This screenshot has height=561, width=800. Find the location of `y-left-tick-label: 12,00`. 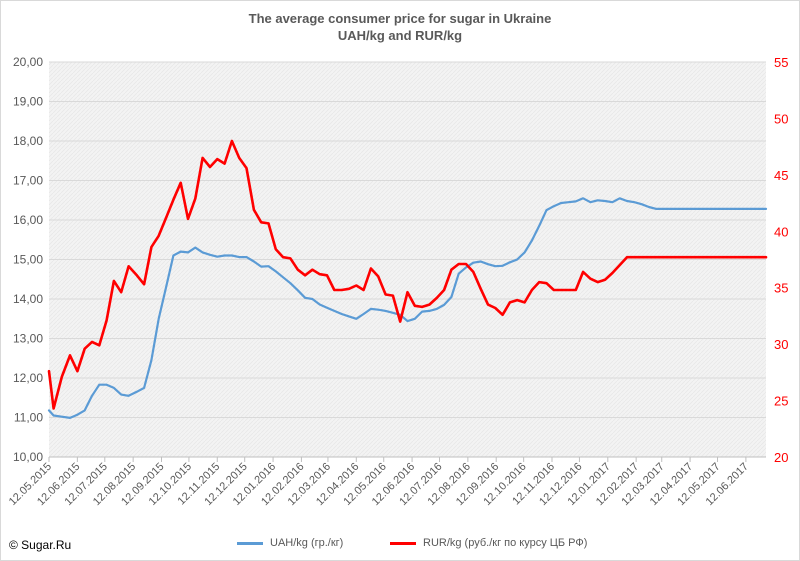

y-left-tick-label: 12,00 is located at coordinates (28, 378).